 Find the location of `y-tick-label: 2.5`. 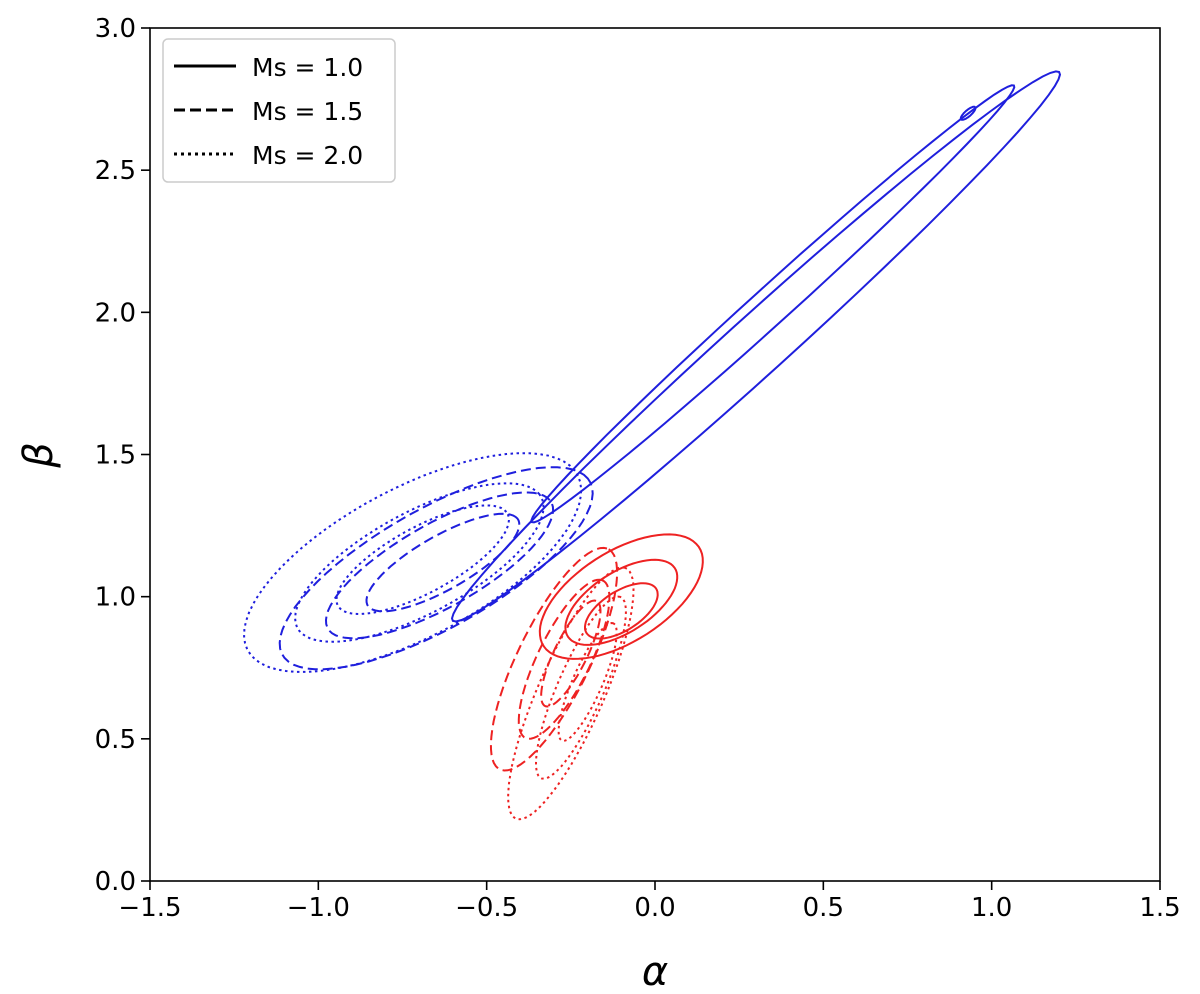

y-tick-label: 2.5 is located at coordinates (115, 171).